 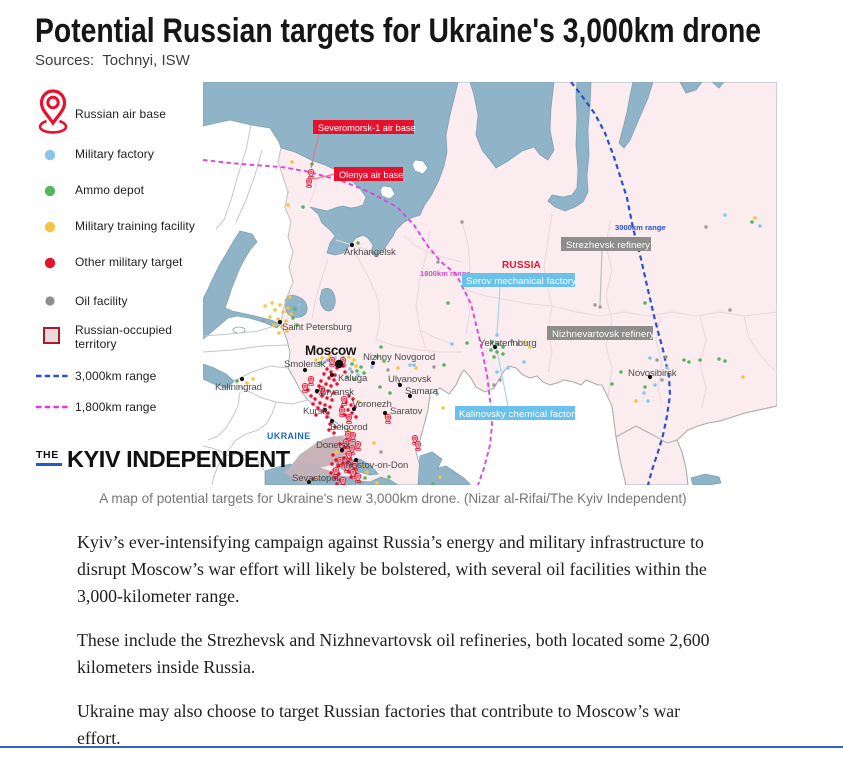 What do you see at coordinates (315, 478) in the screenshot?
I see `svg-text: Sevastopol` at bounding box center [315, 478].